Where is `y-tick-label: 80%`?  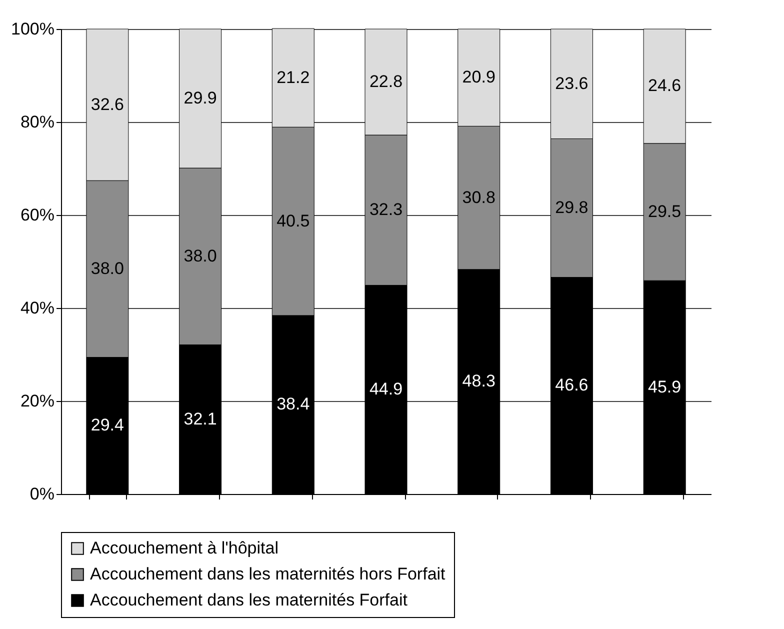
y-tick-label: 80% is located at coordinates (37, 122).